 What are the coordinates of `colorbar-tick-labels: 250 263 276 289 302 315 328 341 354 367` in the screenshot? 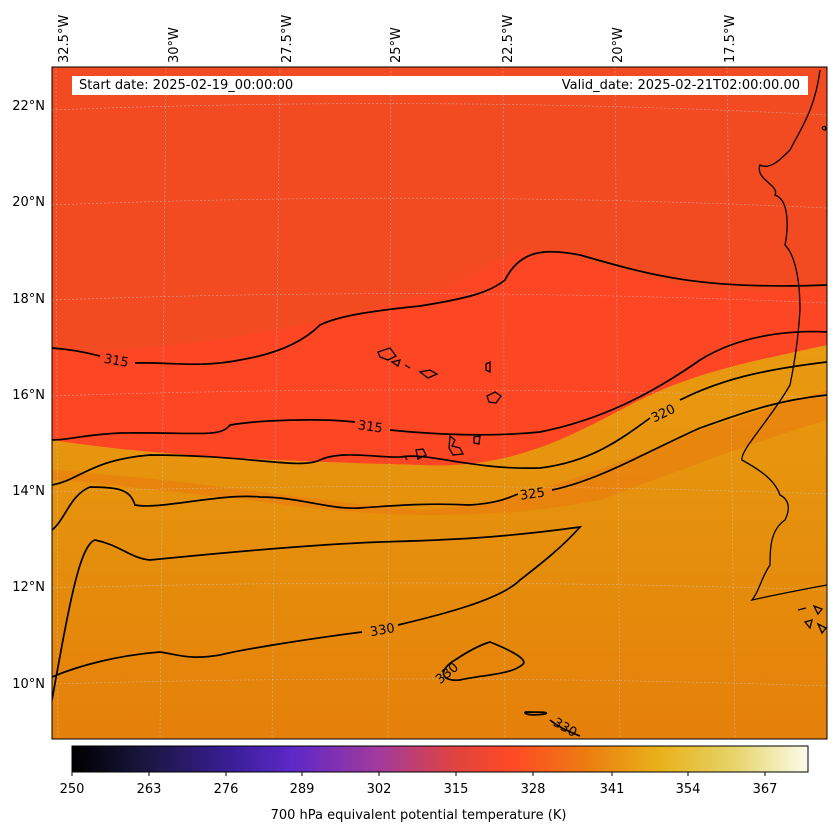 It's located at (419, 789).